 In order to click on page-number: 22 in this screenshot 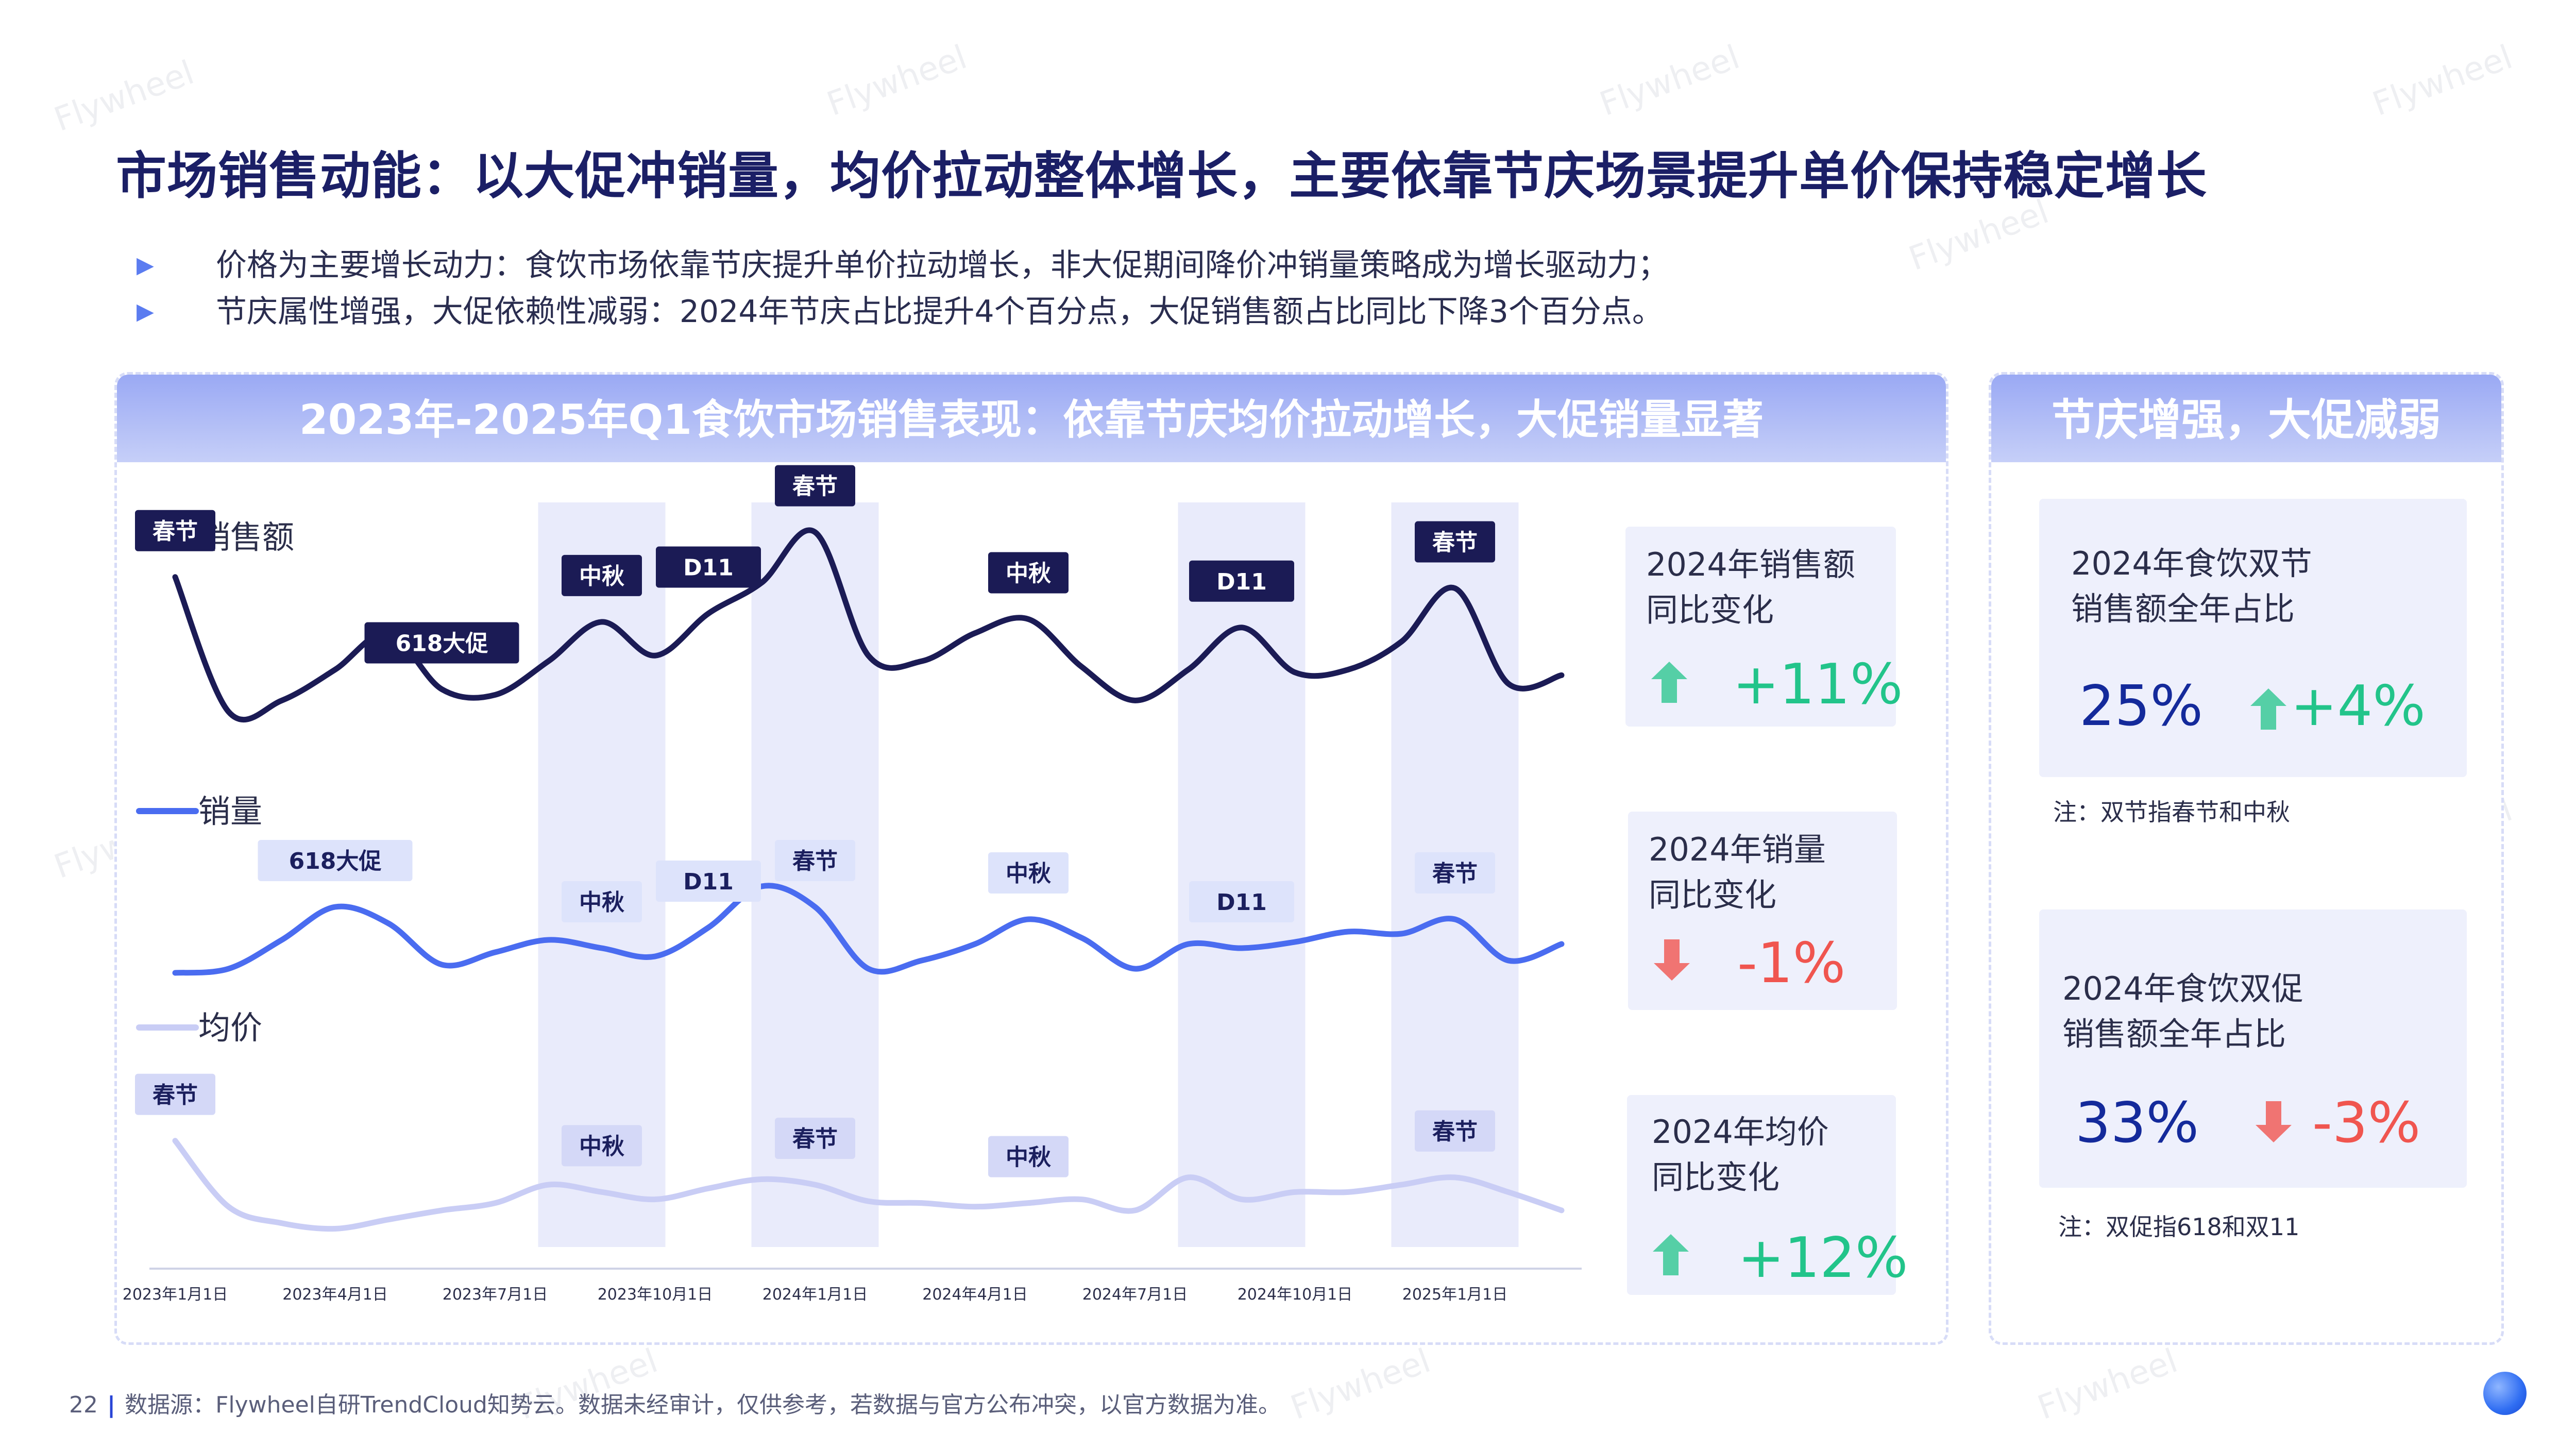, I will do `click(83, 1405)`.